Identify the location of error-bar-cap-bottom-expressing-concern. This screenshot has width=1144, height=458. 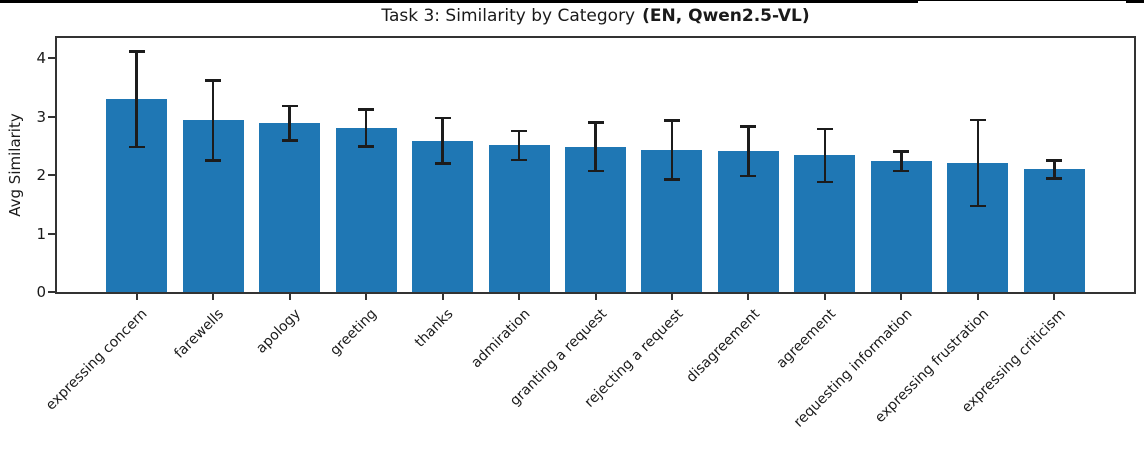
(136, 147).